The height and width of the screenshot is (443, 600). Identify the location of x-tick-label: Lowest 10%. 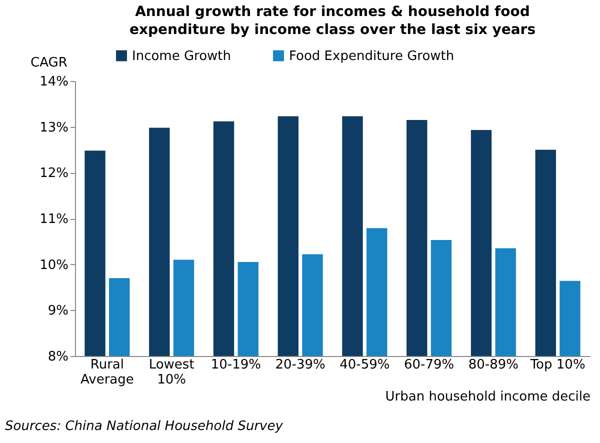
(171, 373).